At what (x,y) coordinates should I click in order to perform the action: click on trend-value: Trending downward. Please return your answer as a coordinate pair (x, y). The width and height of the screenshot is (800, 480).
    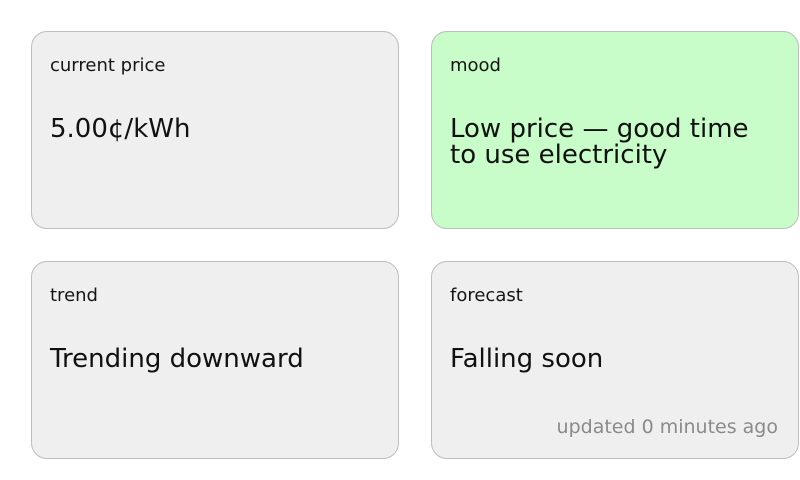
    Looking at the image, I should click on (177, 359).